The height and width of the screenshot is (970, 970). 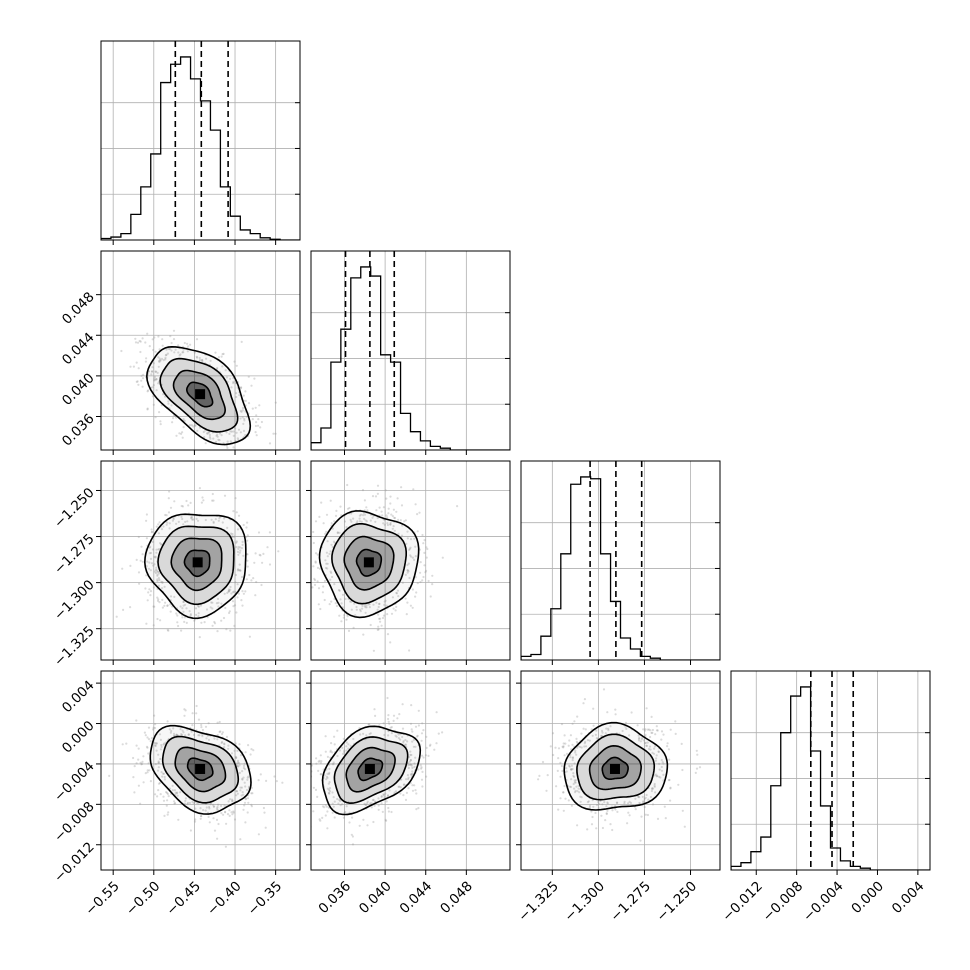 What do you see at coordinates (867, 897) in the screenshot?
I see `x-tick-label: 0.000` at bounding box center [867, 897].